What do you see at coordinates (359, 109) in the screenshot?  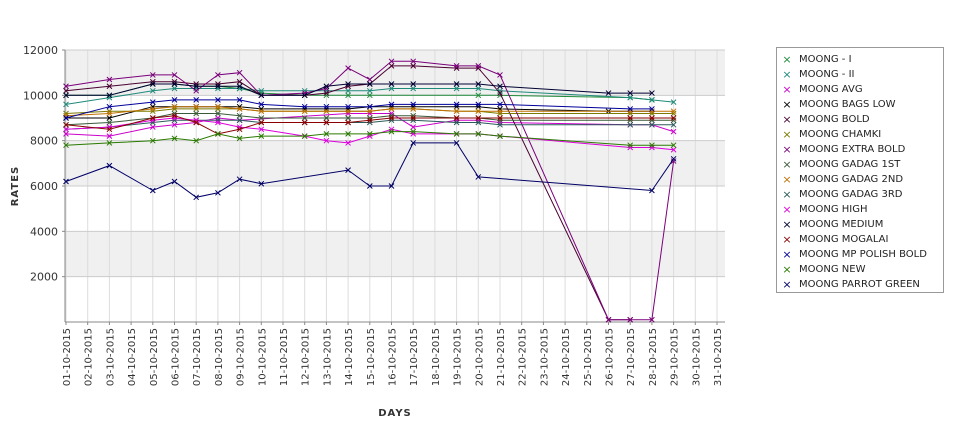 I see `series-group` at bounding box center [359, 109].